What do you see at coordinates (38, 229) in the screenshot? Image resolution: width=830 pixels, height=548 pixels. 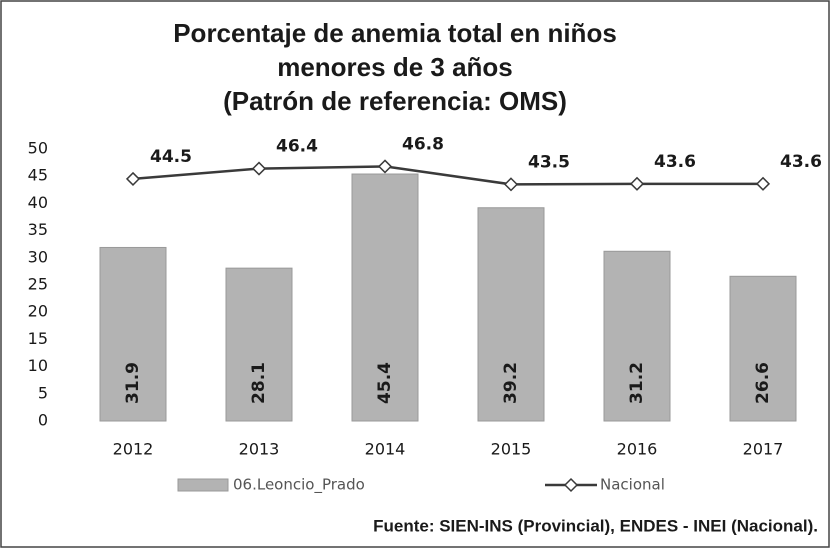 I see `y-tick-label: 35` at bounding box center [38, 229].